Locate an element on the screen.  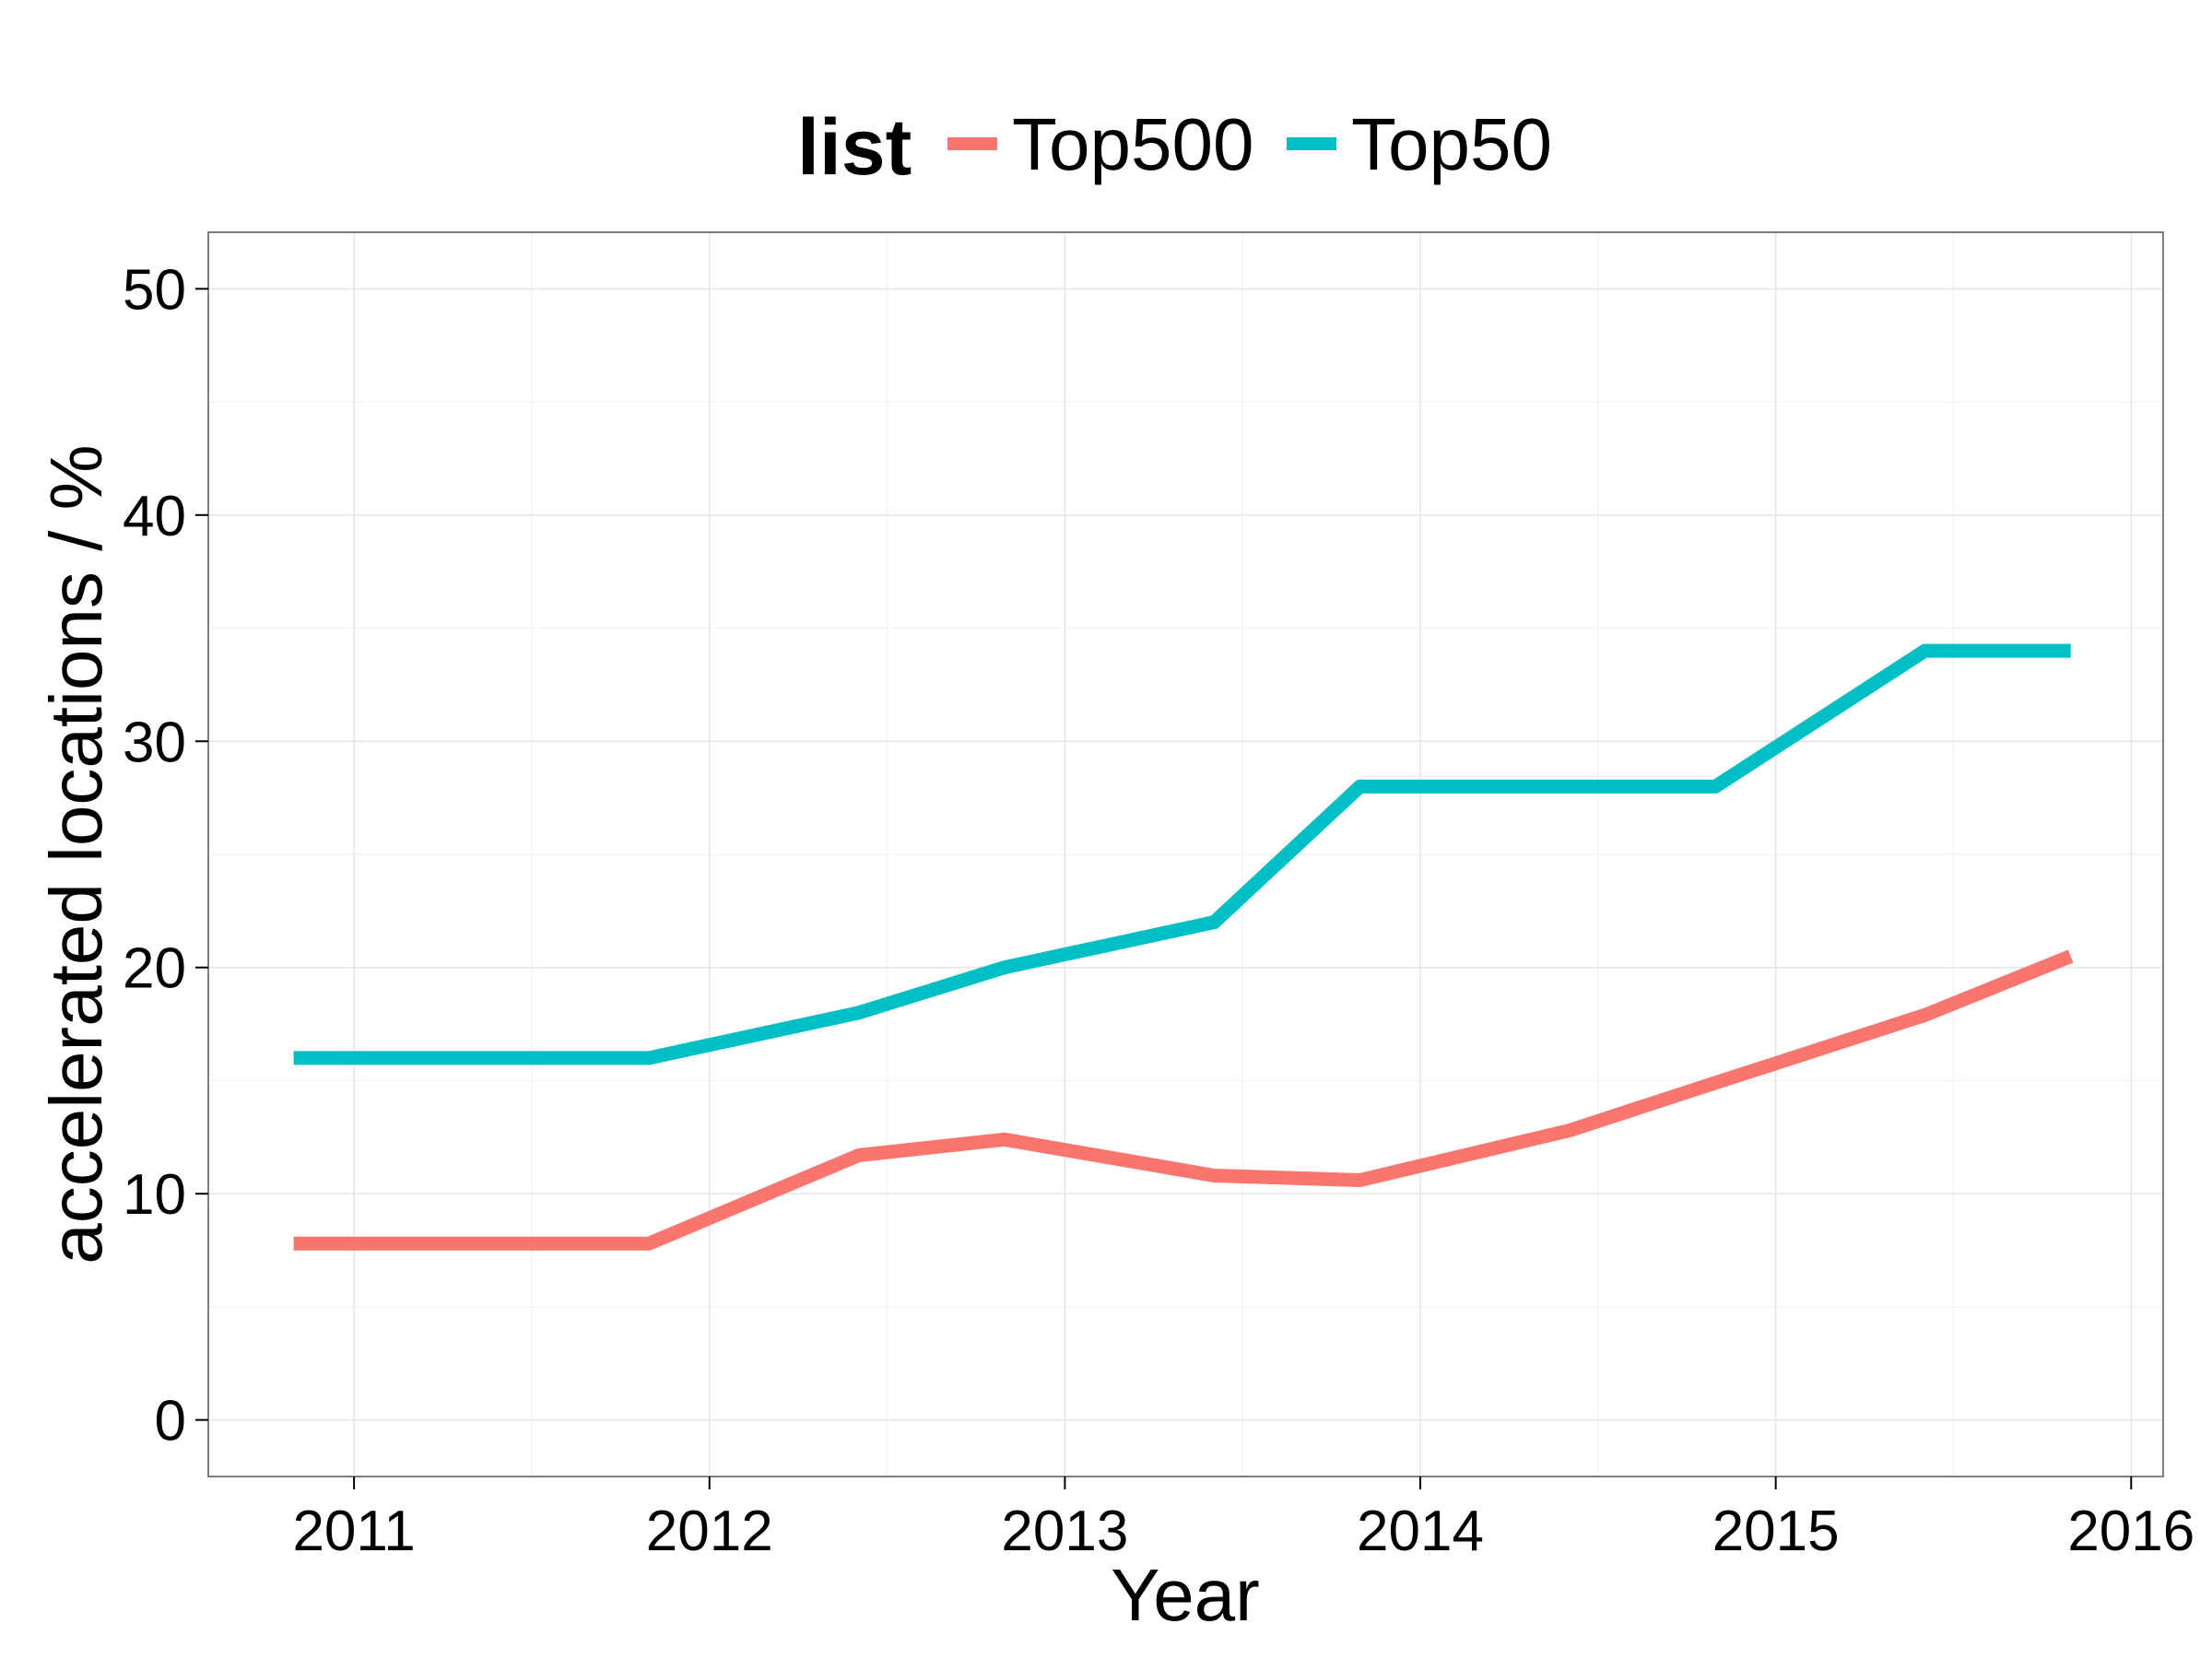
x-axis-title: Year is located at coordinates (1185, 1595).